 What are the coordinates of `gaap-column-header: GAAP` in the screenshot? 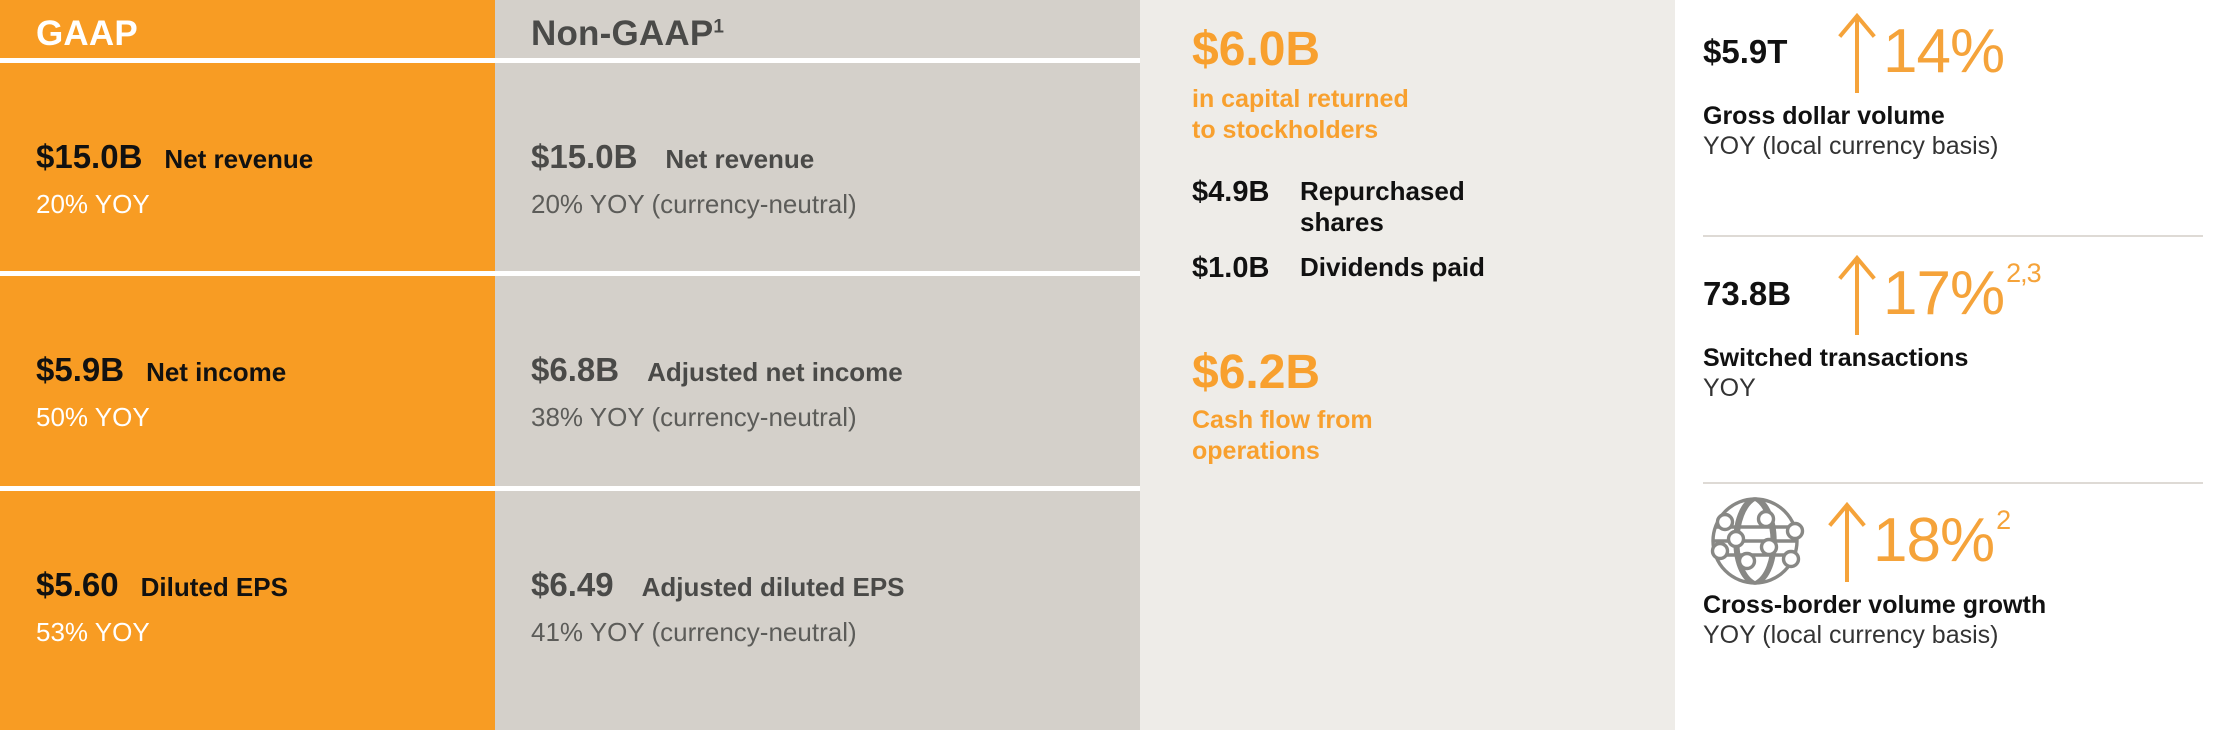 It's located at (247, 29).